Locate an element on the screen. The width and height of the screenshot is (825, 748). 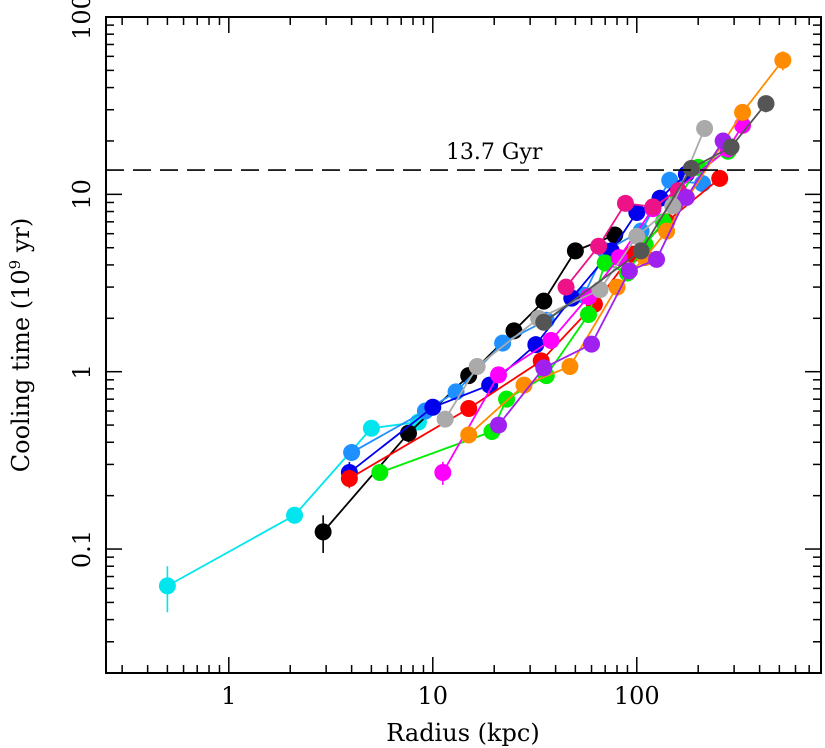
y-axis-label-sup: 9 is located at coordinates (15, 265).